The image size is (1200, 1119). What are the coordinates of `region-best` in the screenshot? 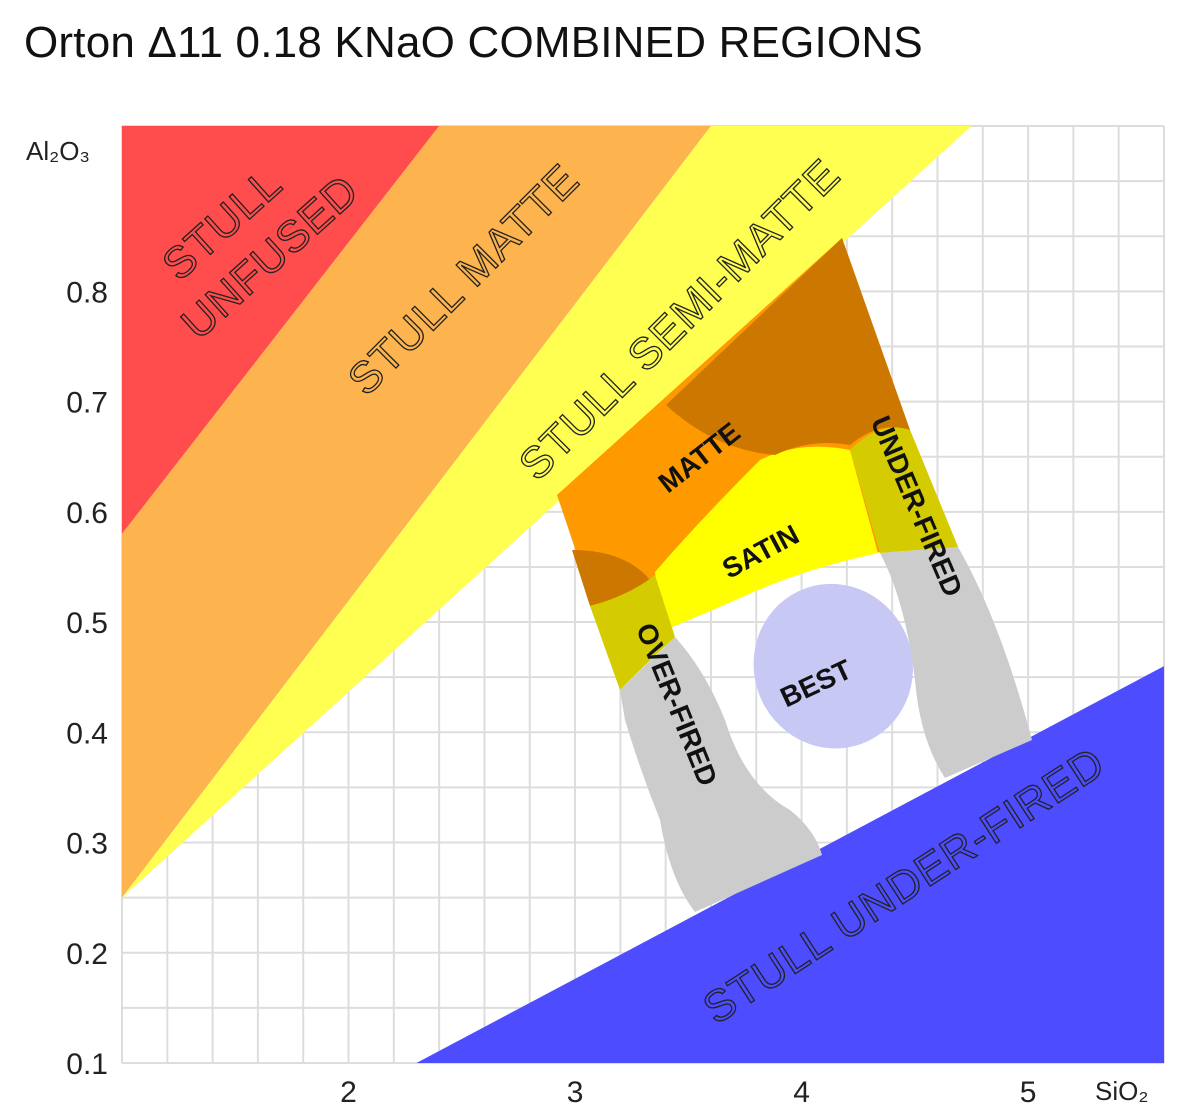 It's located at (833, 666).